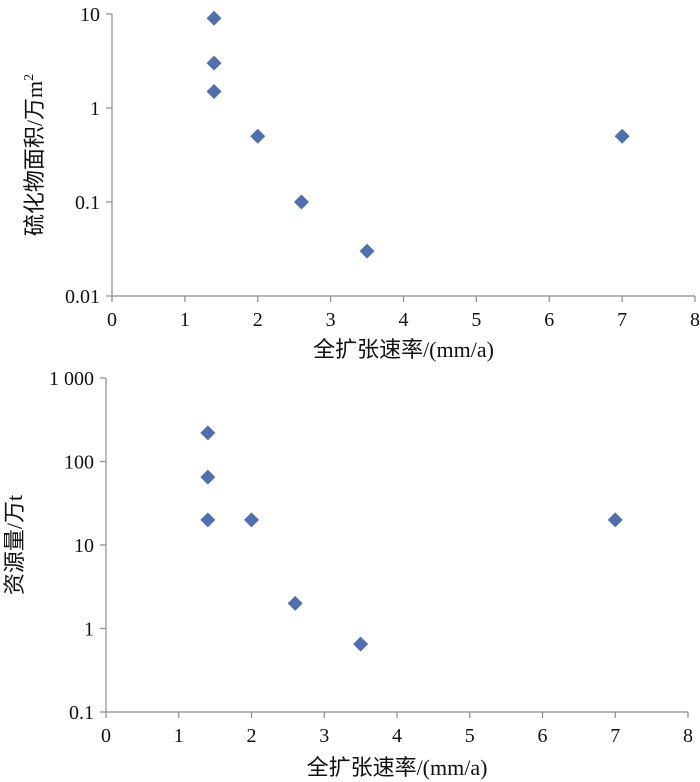 Image resolution: width=700 pixels, height=782 pixels. What do you see at coordinates (71, 379) in the screenshot?
I see `y-tick-label: 1 000` at bounding box center [71, 379].